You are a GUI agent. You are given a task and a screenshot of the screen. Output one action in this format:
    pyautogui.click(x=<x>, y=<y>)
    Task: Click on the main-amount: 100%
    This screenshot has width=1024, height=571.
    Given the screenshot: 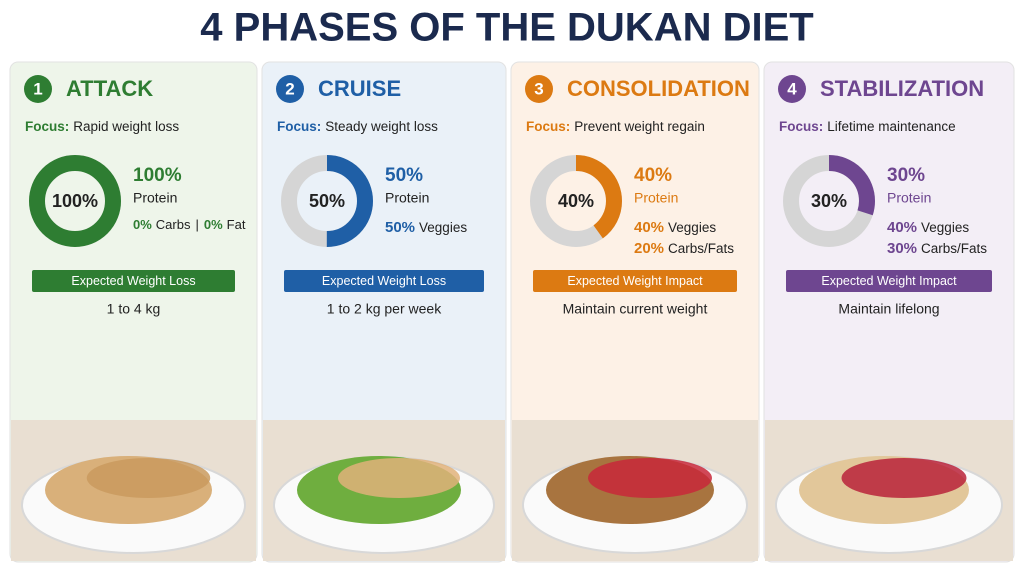 What is the action you would take?
    pyautogui.click(x=157, y=175)
    